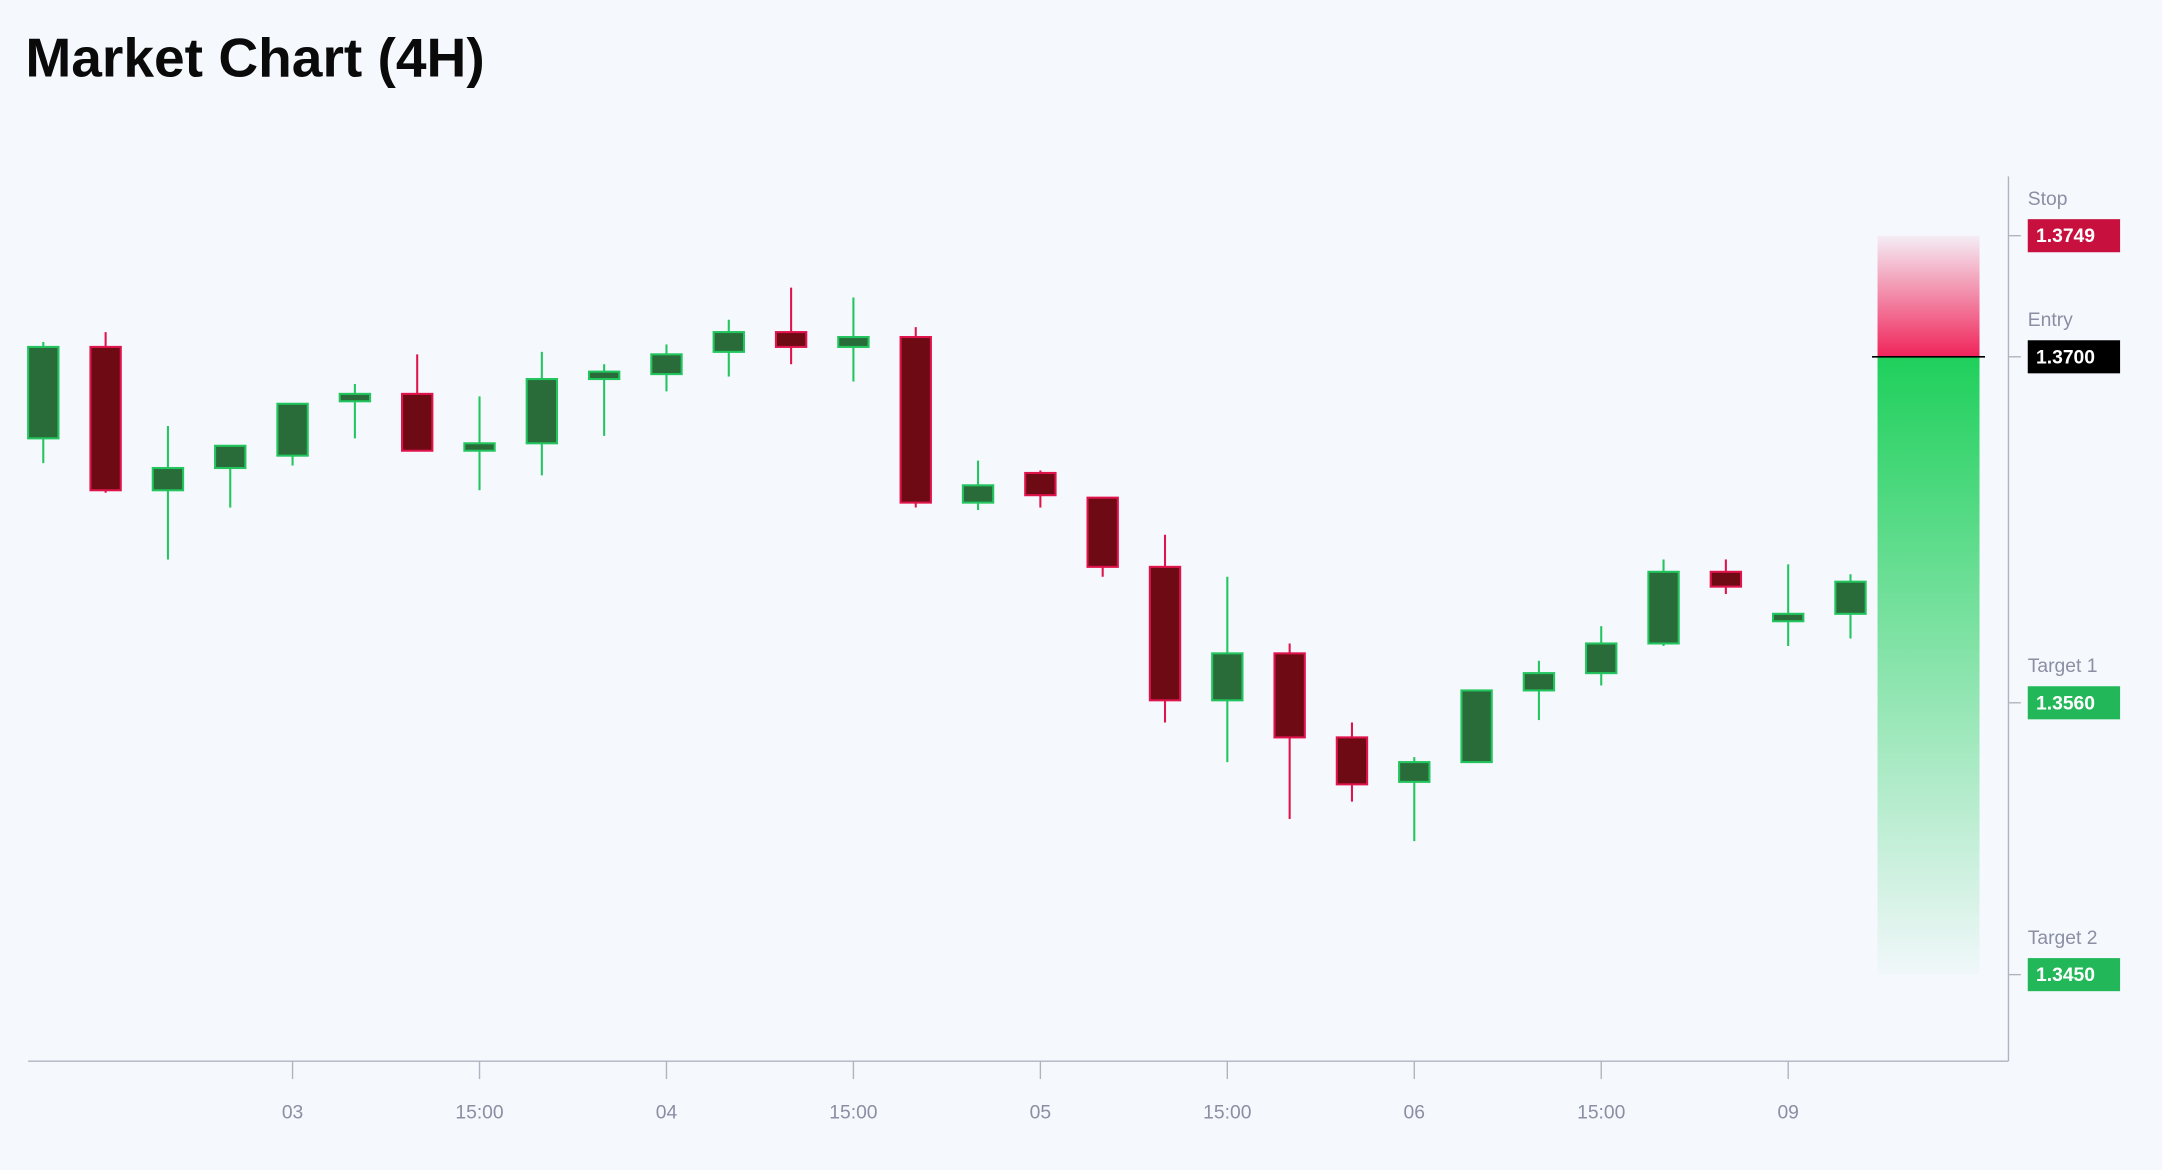 This screenshot has width=2162, height=1170. Describe the element at coordinates (2065, 975) in the screenshot. I see `level-value: 1.3450` at that location.